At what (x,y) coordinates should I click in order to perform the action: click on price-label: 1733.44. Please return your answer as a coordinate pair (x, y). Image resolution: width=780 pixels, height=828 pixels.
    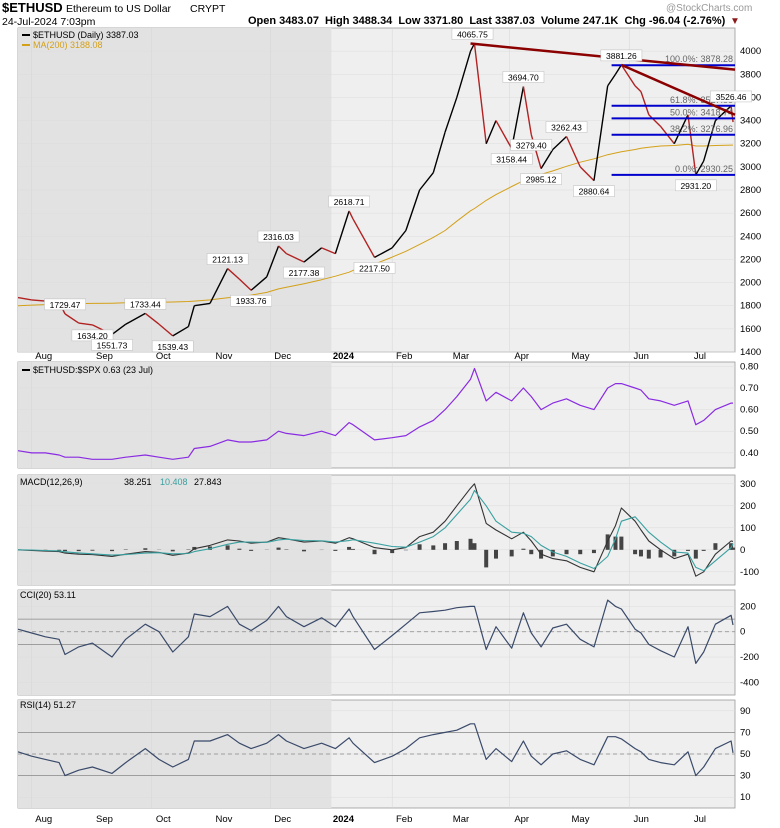
    Looking at the image, I should click on (145, 304).